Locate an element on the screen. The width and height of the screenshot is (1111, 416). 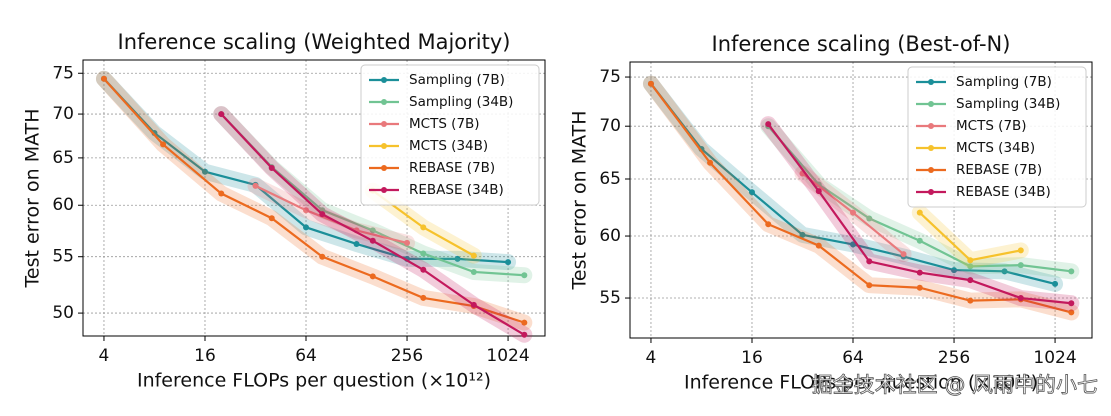
chart-title: Inference scaling (Weighted Majority) is located at coordinates (314, 42).